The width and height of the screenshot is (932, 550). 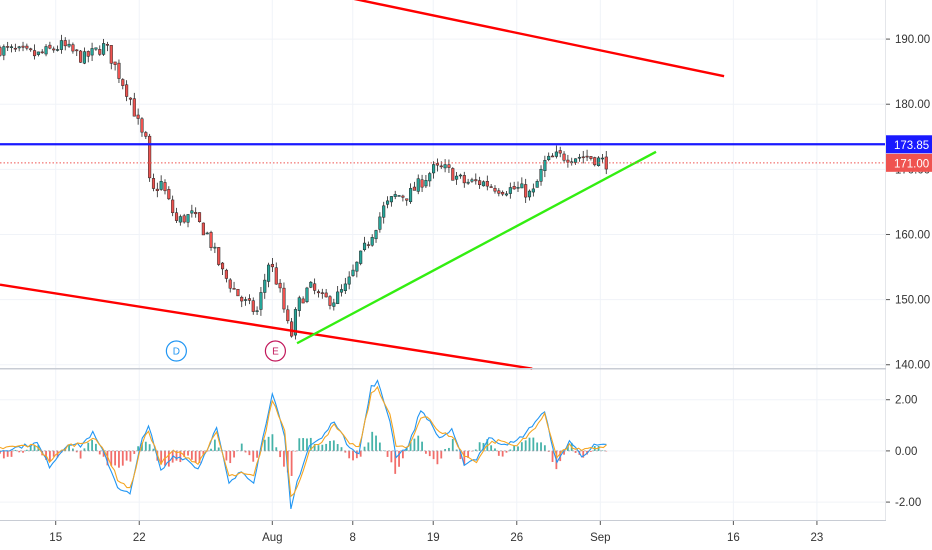 I want to click on event-marker-e: E, so click(x=275, y=351).